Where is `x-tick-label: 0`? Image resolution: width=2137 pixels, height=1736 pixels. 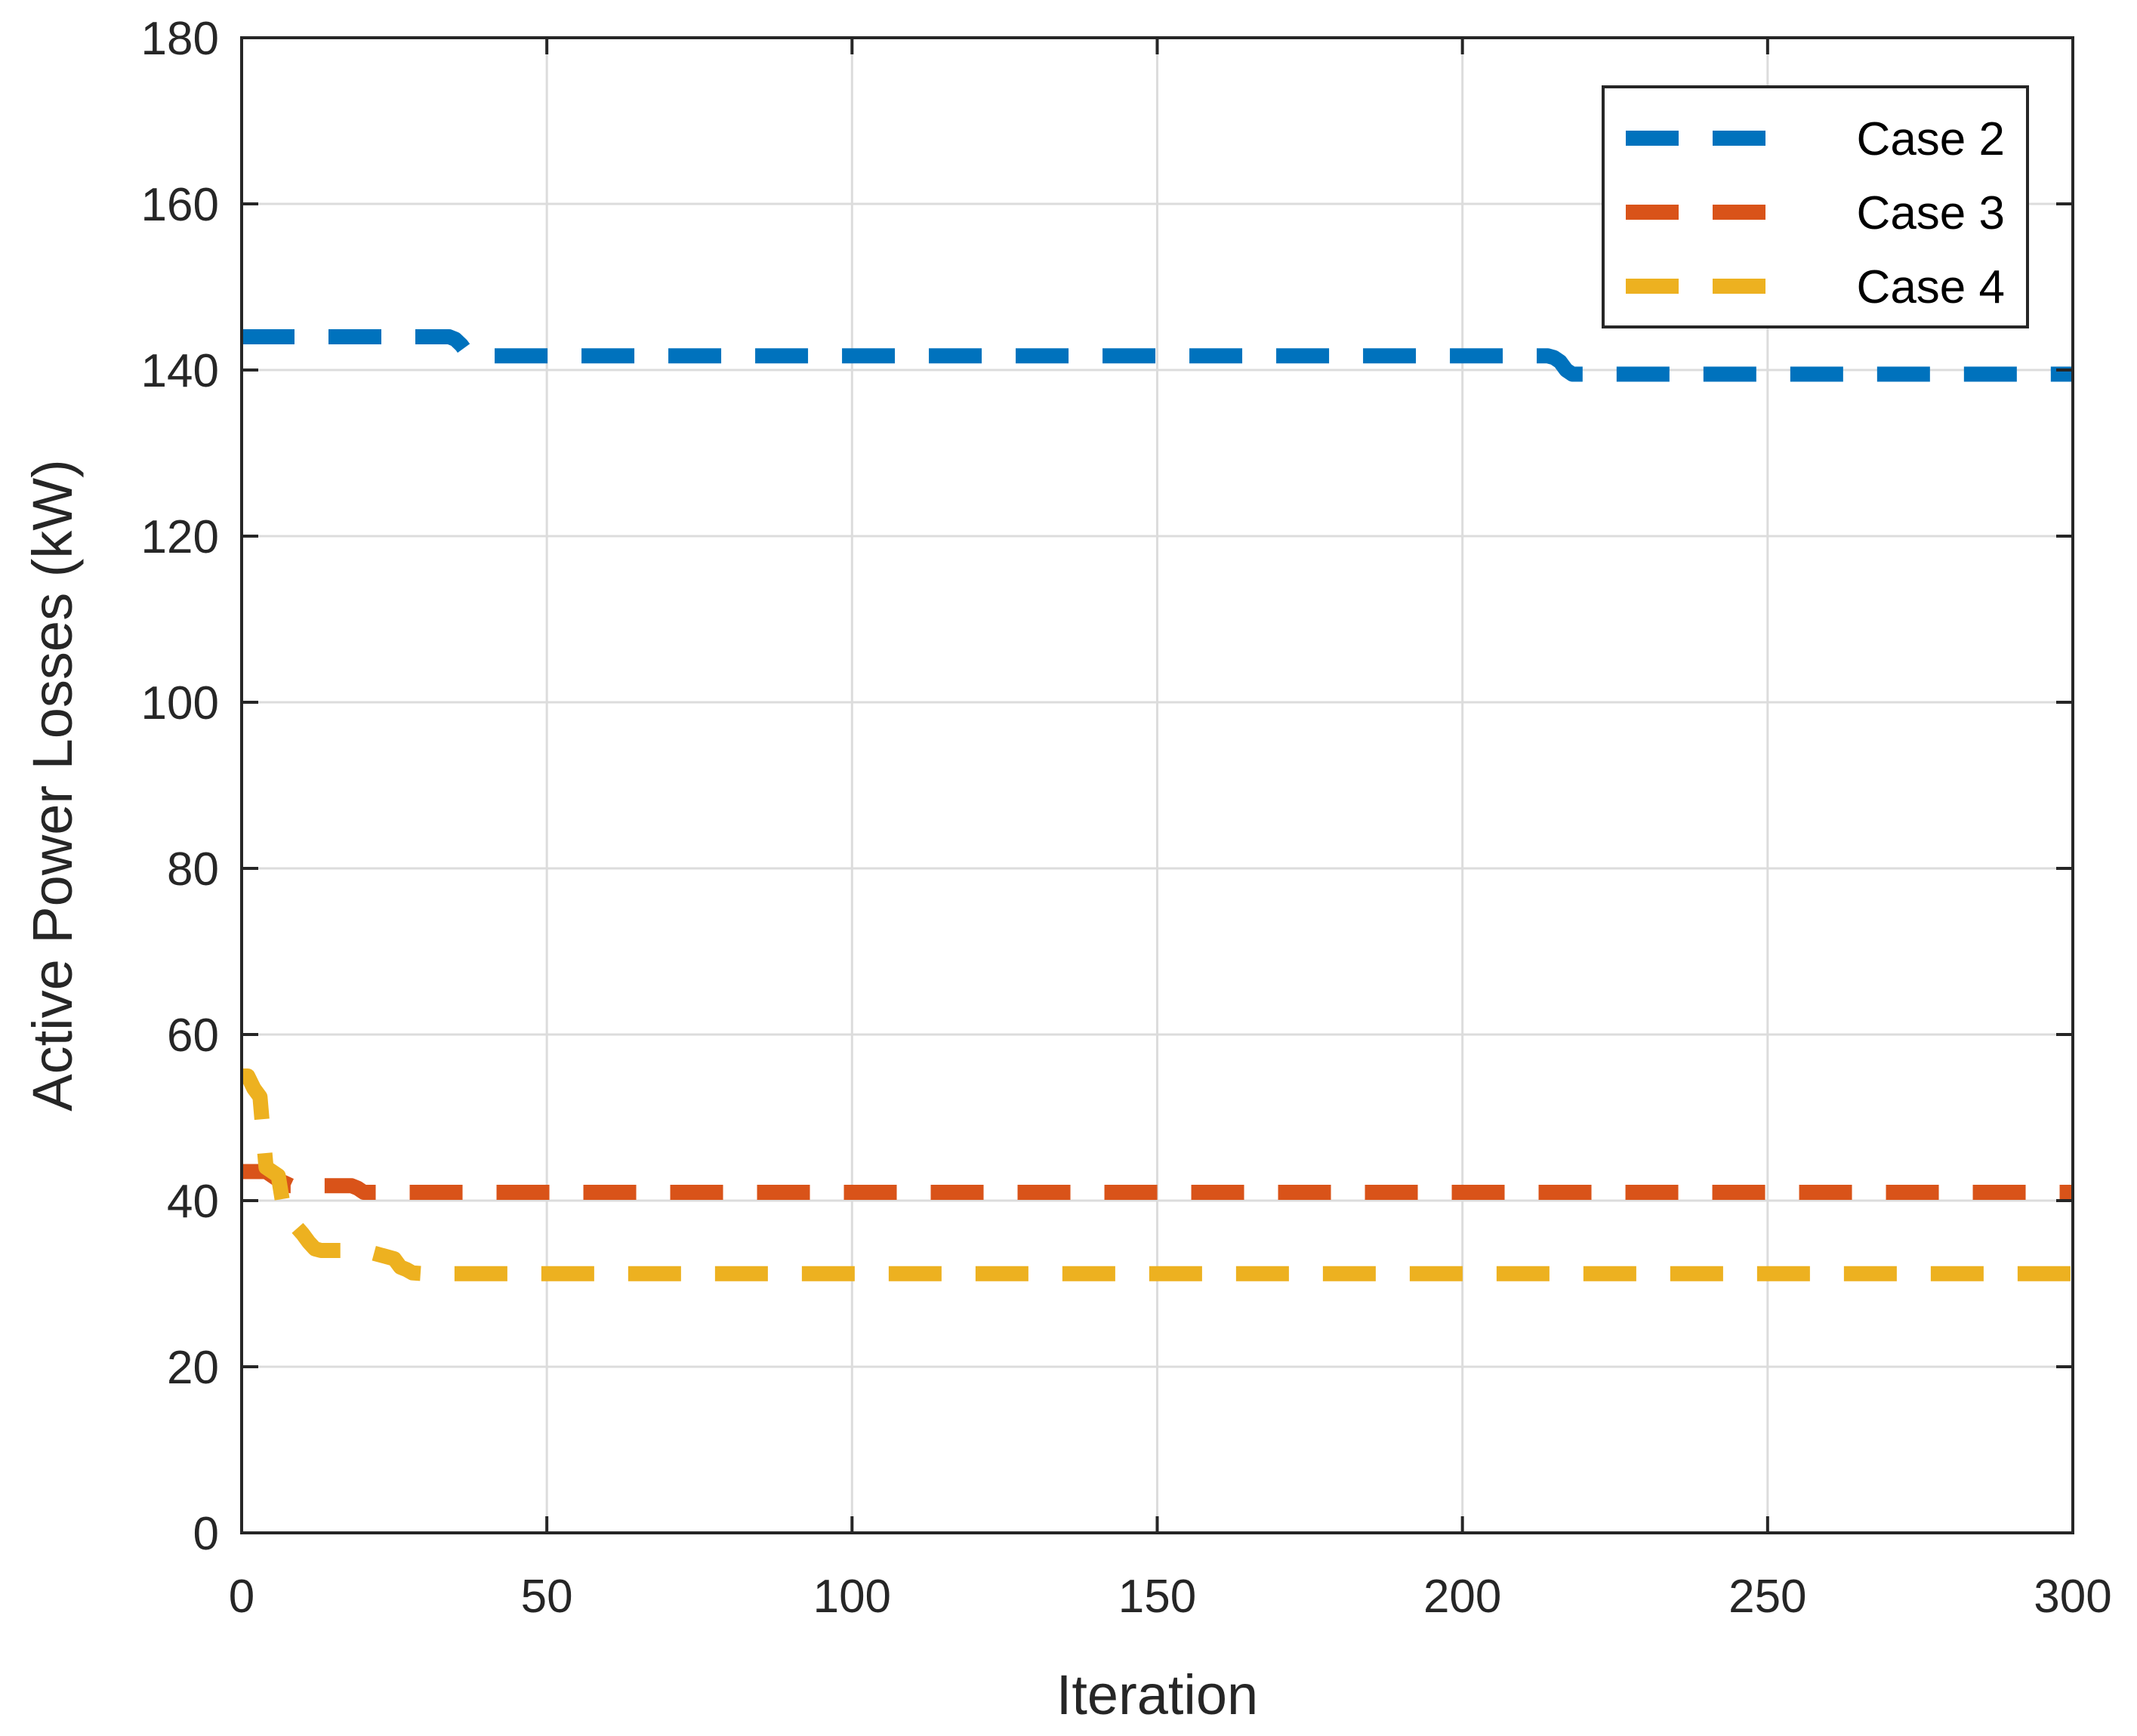
x-tick-label: 0 is located at coordinates (242, 1597).